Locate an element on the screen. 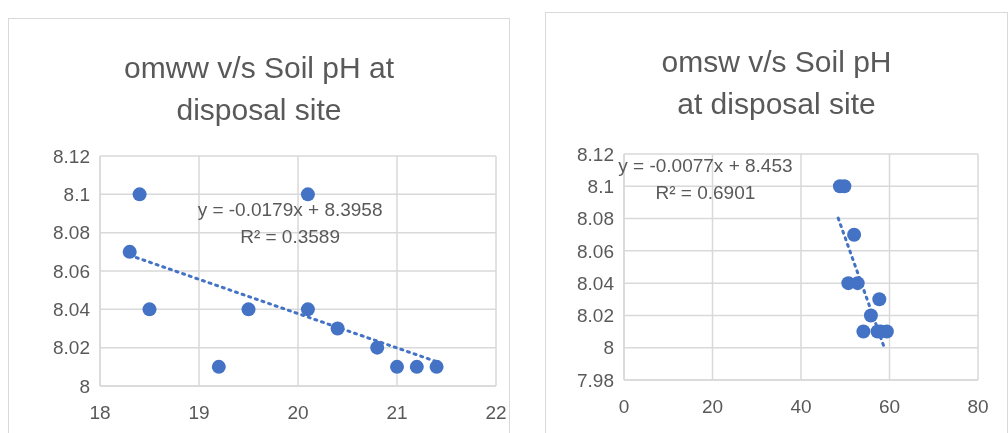 The width and height of the screenshot is (1008, 433). x-tick-label: 21 is located at coordinates (397, 412).